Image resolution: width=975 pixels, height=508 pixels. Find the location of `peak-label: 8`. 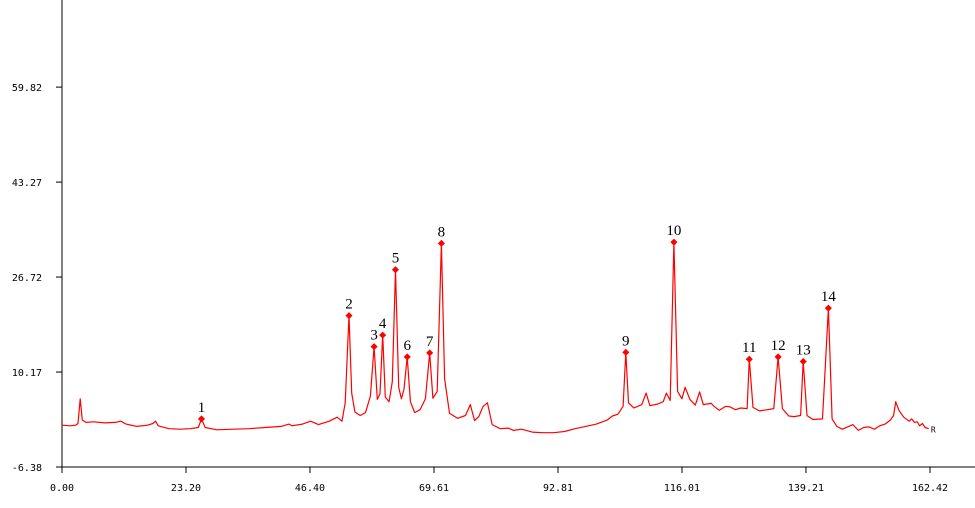

peak-label: 8 is located at coordinates (442, 232).